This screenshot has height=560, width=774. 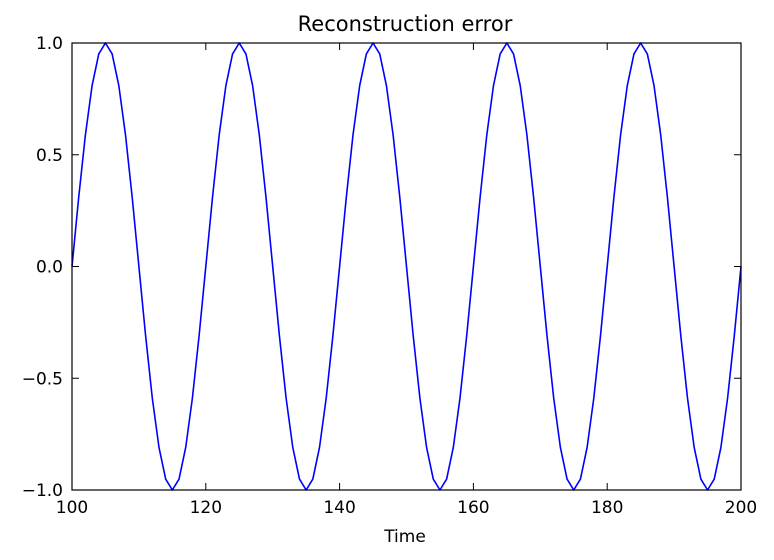 I want to click on x-axis-label: Time, so click(x=404, y=537).